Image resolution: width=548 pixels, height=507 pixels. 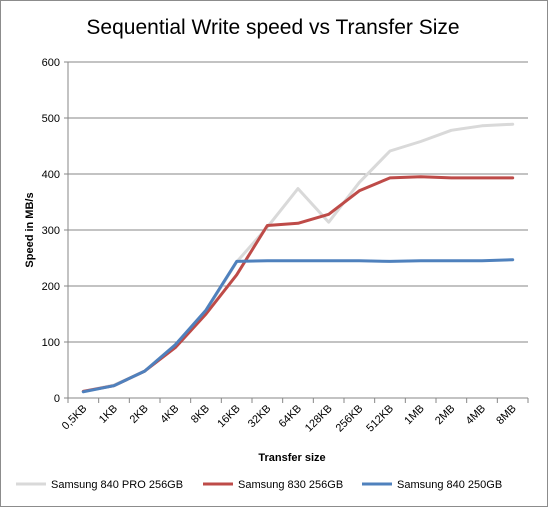 What do you see at coordinates (108, 414) in the screenshot?
I see `x-tick-label: 1KB` at bounding box center [108, 414].